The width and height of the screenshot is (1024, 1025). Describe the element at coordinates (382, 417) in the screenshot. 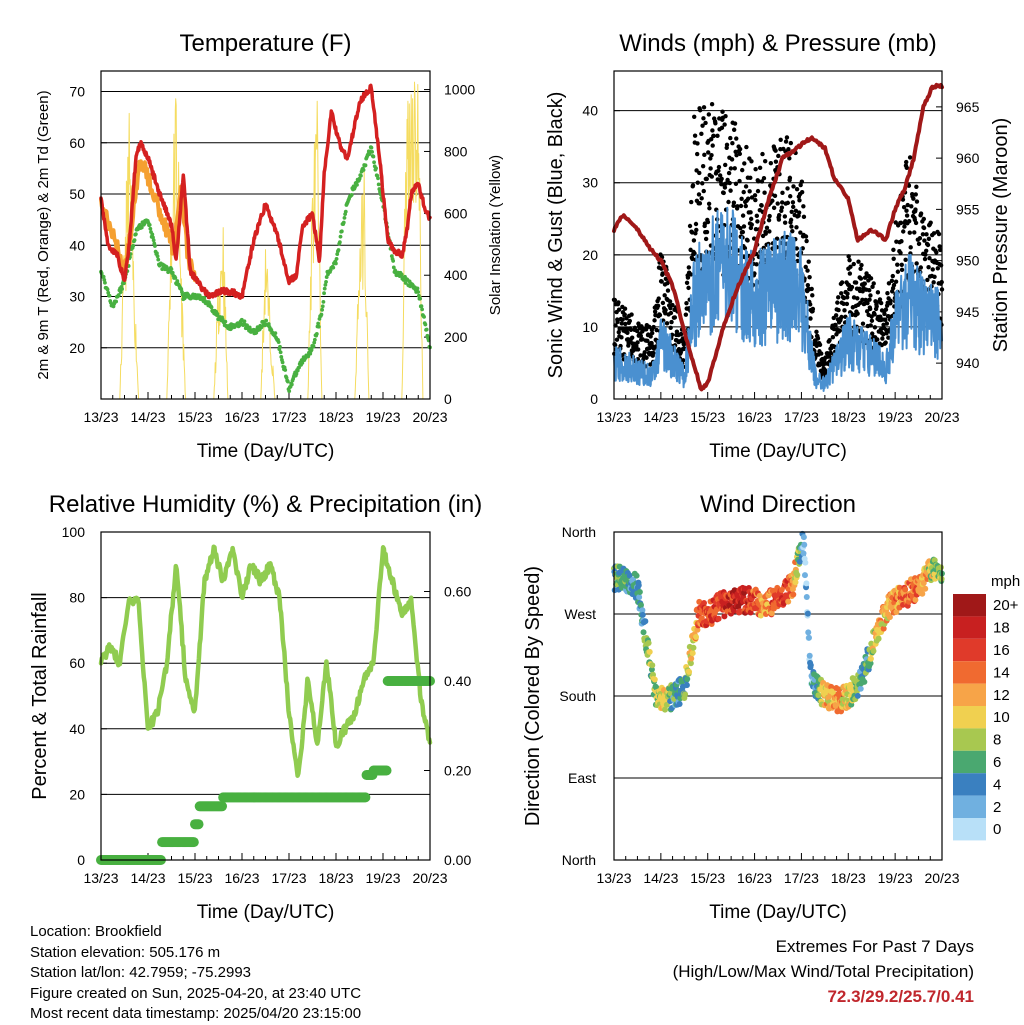

I see `x-tick-label: 19/23` at that location.